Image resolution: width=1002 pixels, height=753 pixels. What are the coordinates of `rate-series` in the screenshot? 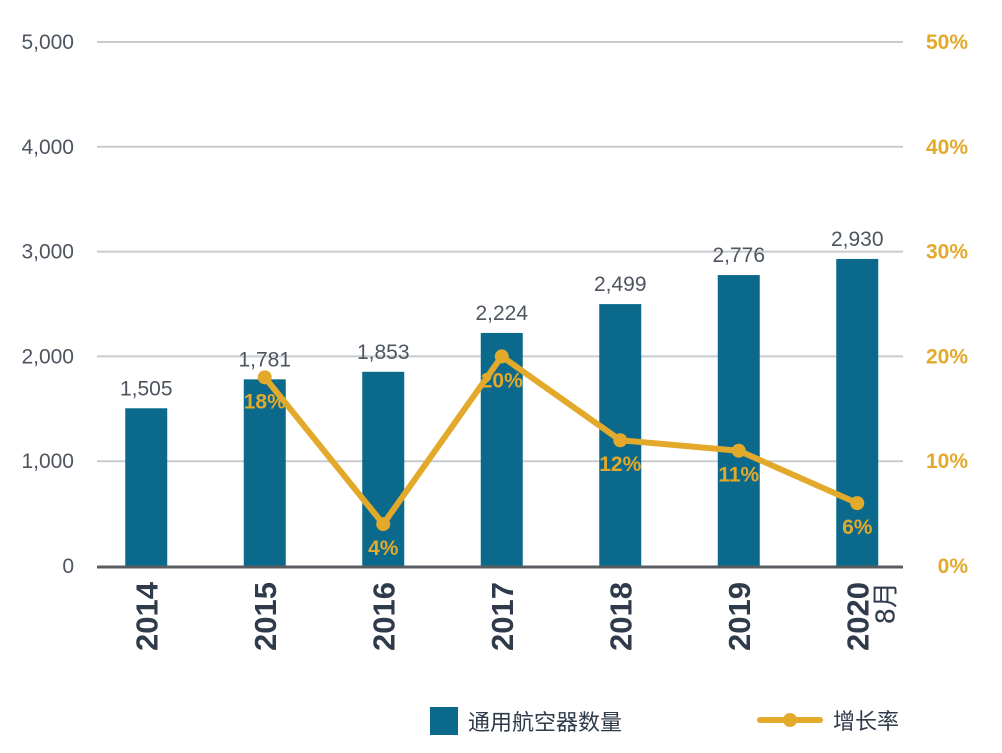 It's located at (561, 440).